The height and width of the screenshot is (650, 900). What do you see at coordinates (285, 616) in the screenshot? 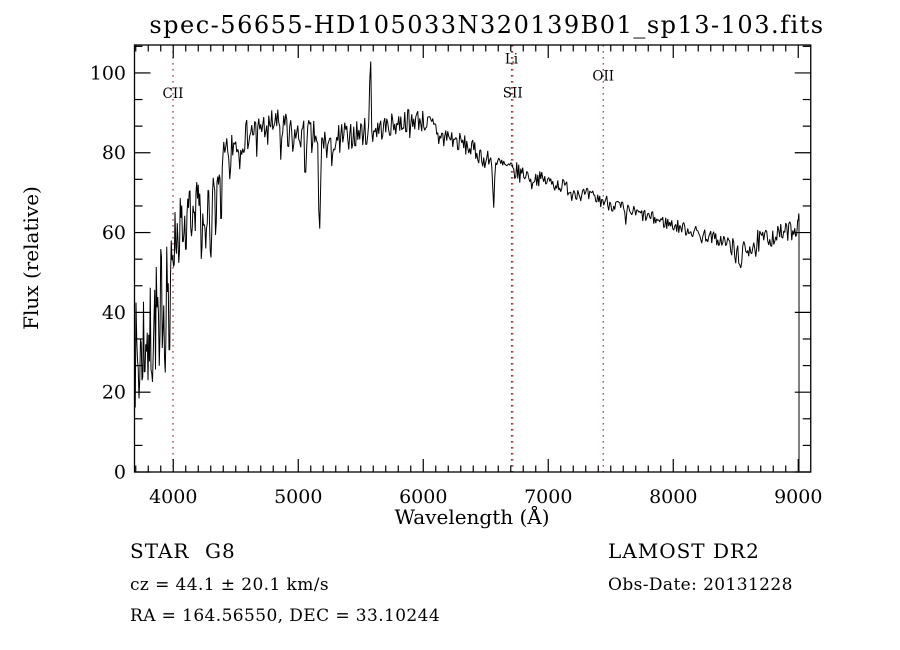
I see `ra-dec-label: RA = 164.56550, DEC = 33.10244` at bounding box center [285, 616].